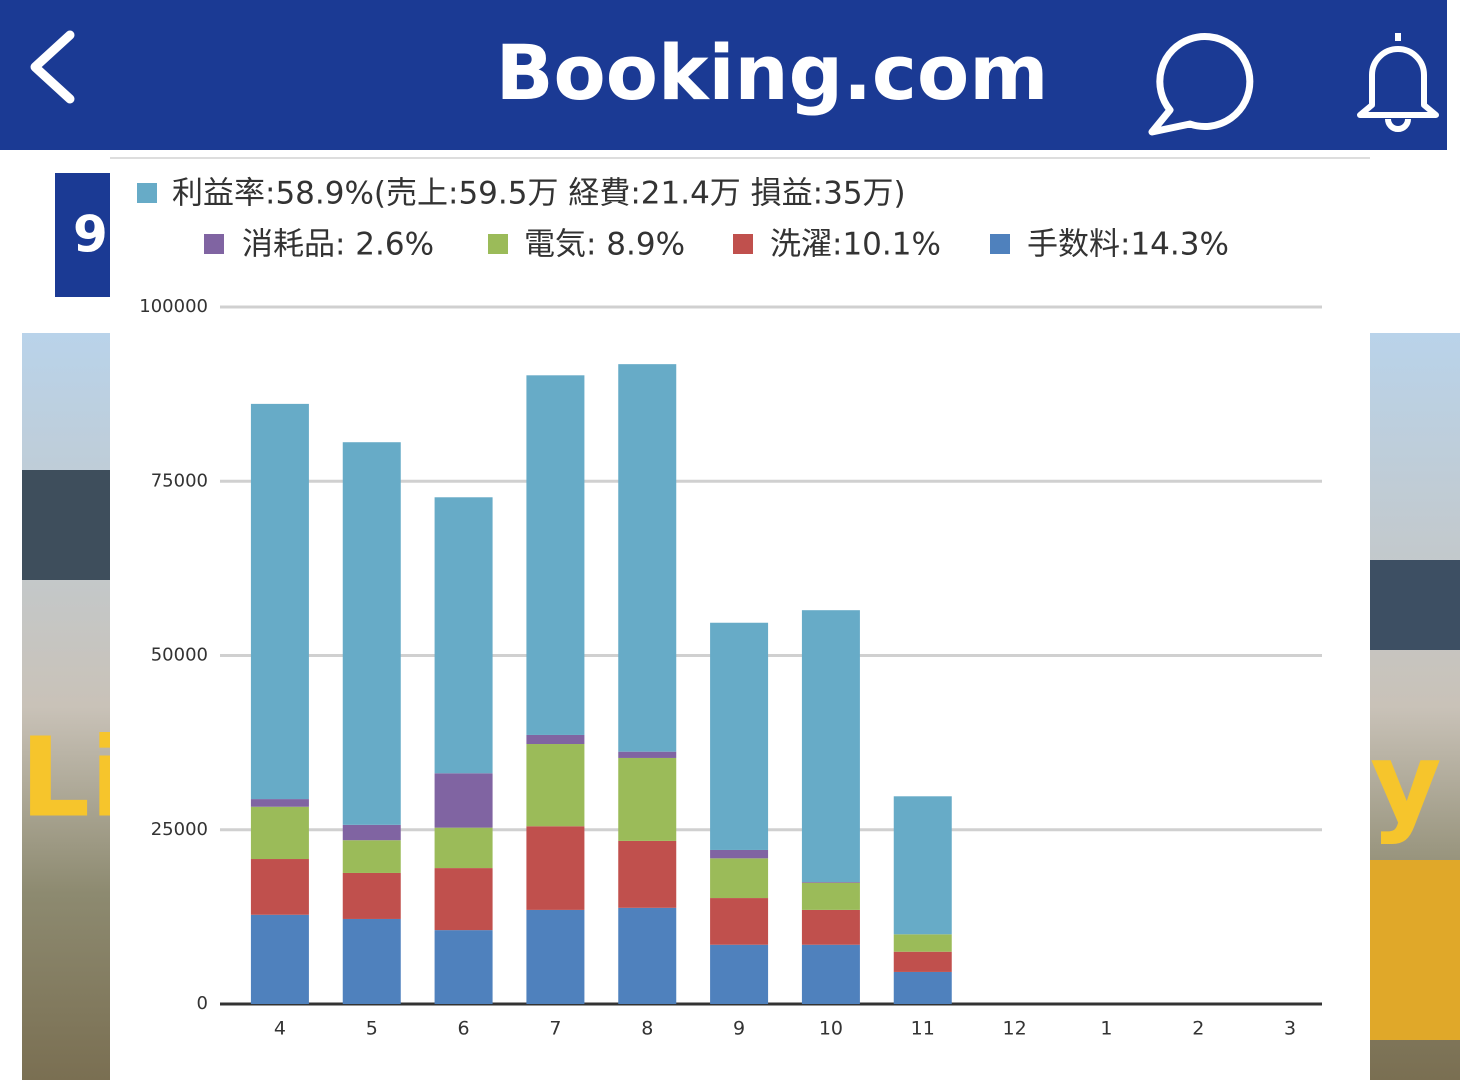 The height and width of the screenshot is (1080, 1466). Describe the element at coordinates (179, 655) in the screenshot. I see `y-tick-label: 50000` at that location.